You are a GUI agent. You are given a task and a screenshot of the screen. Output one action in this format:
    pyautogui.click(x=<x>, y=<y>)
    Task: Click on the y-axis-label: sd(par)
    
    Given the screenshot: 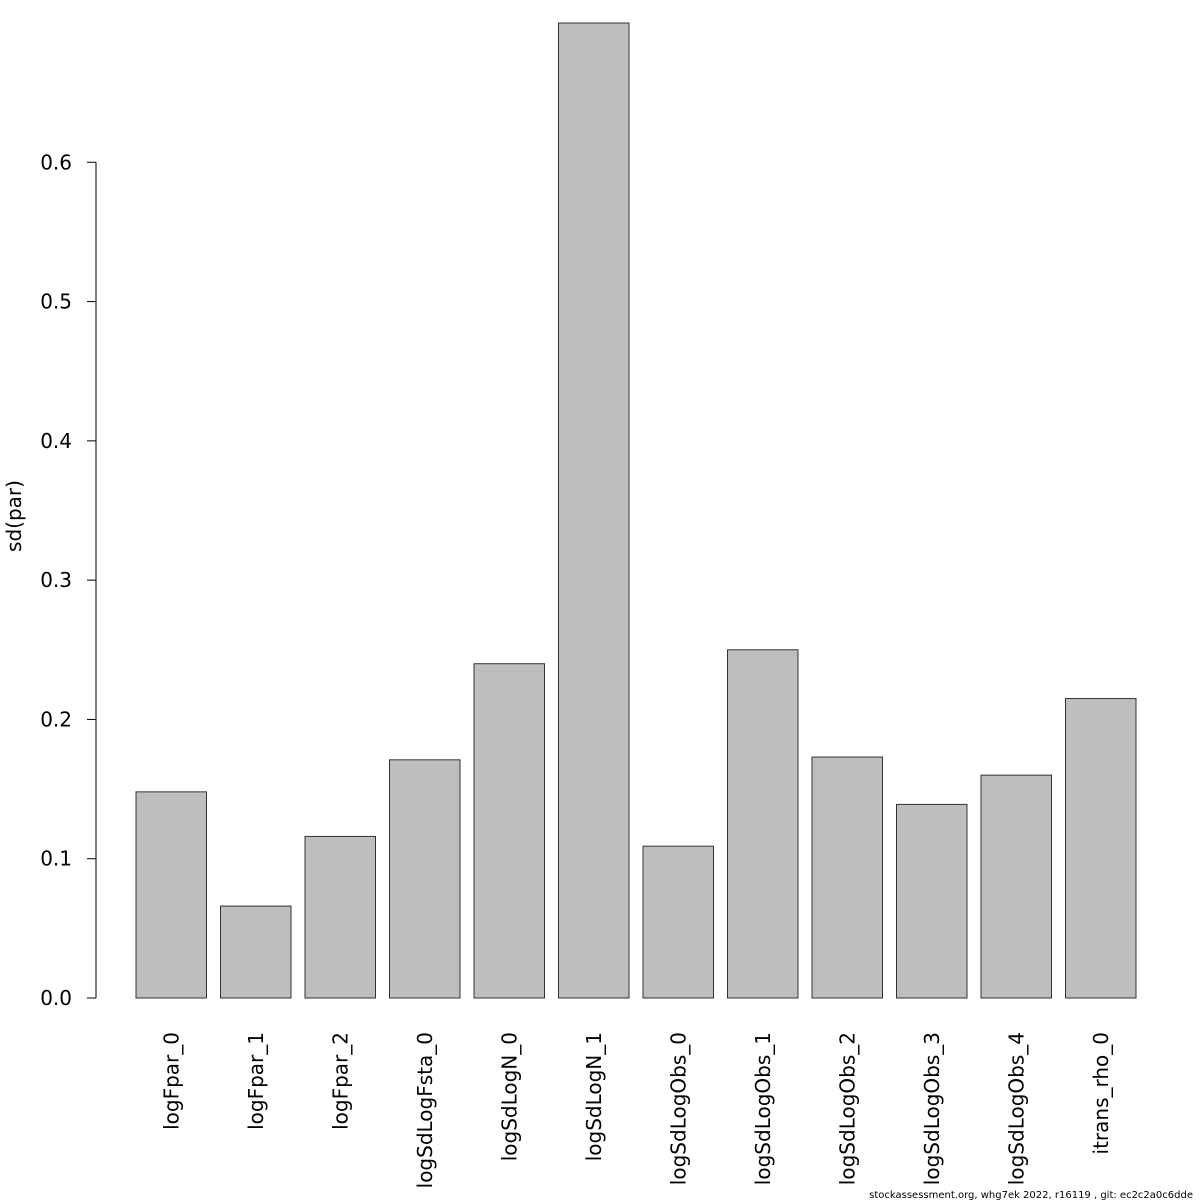 What is the action you would take?
    pyautogui.click(x=14, y=516)
    